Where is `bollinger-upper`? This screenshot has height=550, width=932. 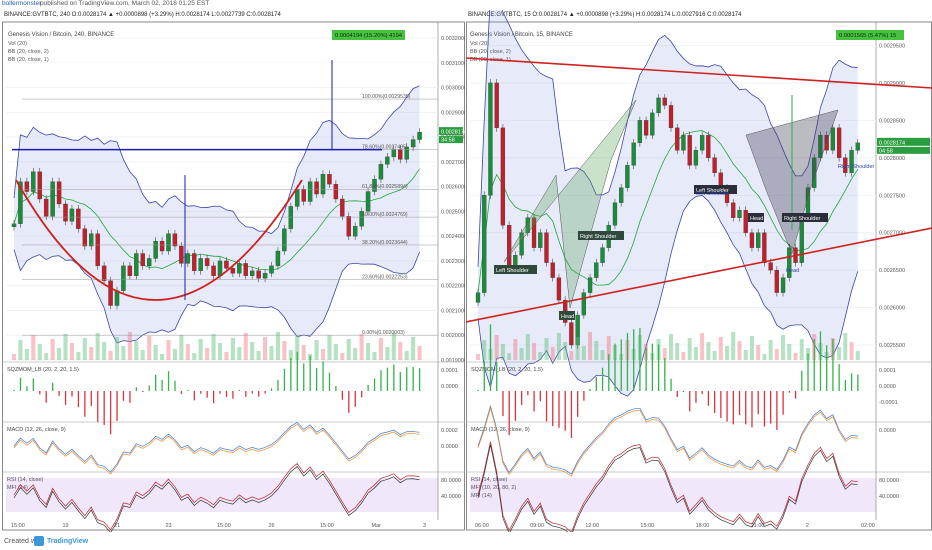
bollinger-upper is located at coordinates (216, 160).